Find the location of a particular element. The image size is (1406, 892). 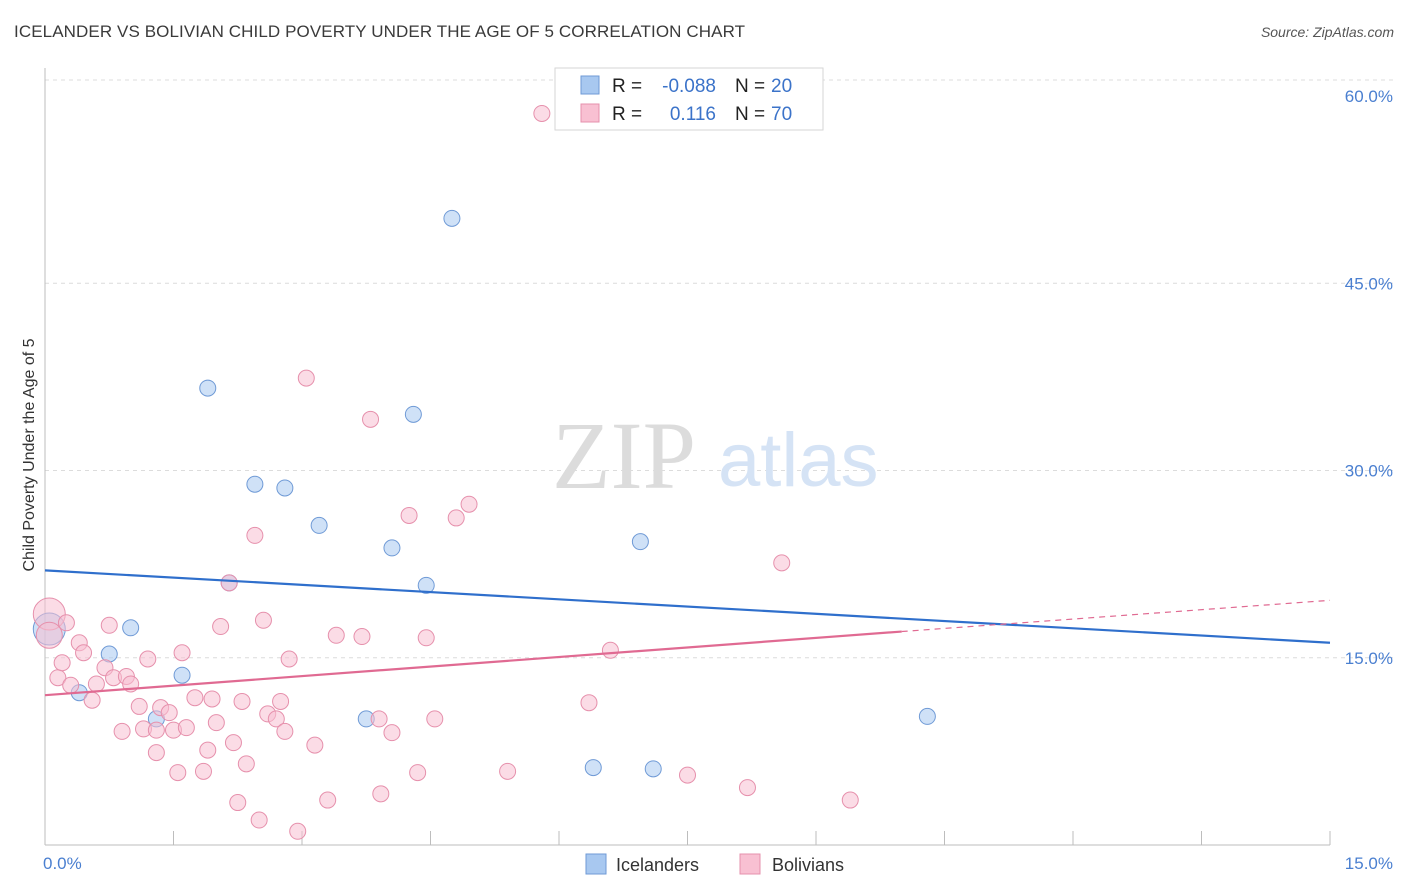

legend-r-label-2: R = is located at coordinates (627, 114).